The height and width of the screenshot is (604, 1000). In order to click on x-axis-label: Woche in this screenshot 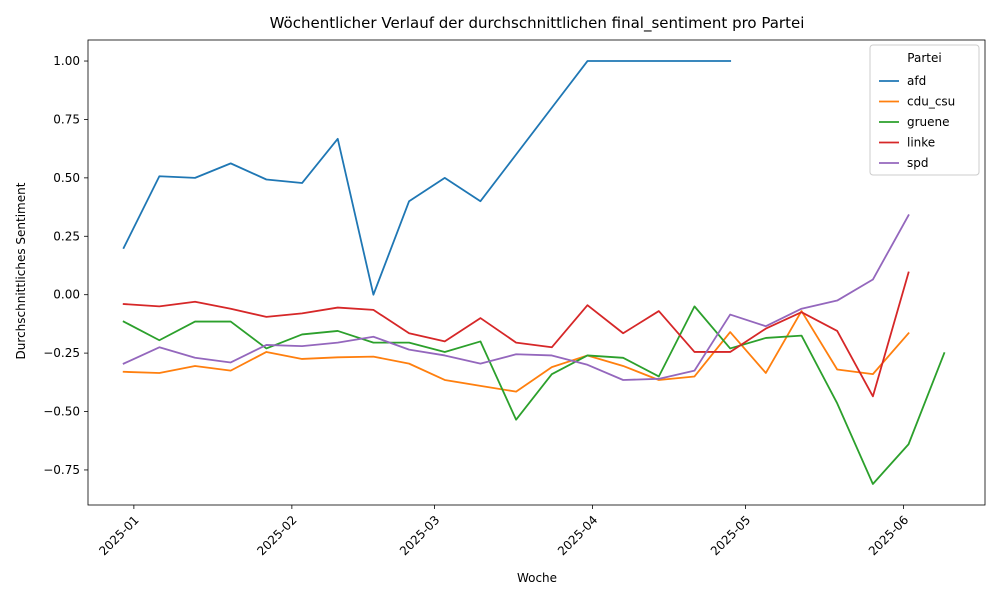, I will do `click(537, 578)`.